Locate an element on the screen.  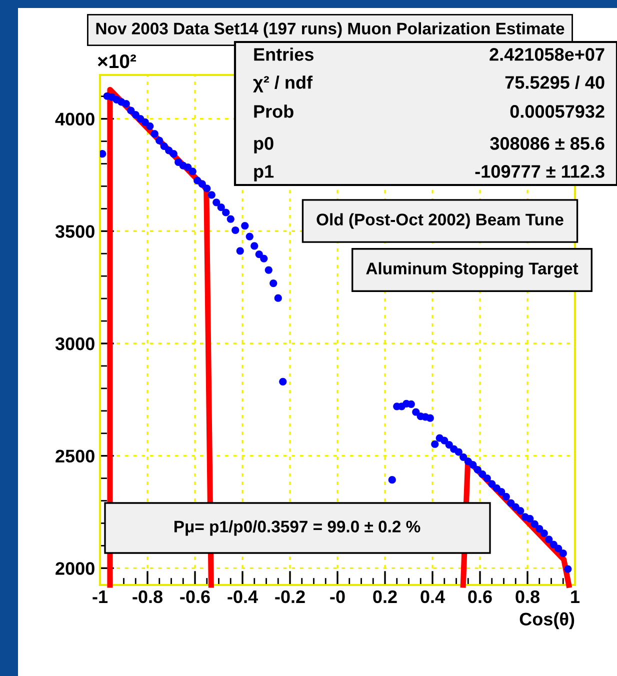
x-tick-label: -0.6 is located at coordinates (195, 597).